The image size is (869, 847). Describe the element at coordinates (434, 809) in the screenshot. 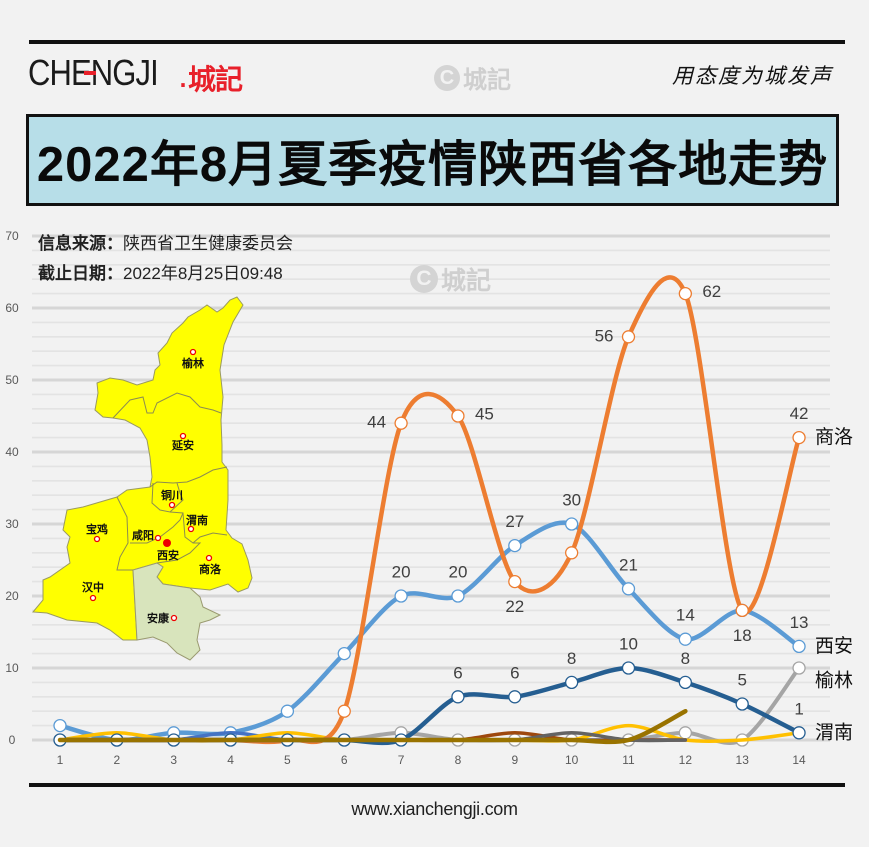

I see `website-url: www.xianchengji.com` at that location.